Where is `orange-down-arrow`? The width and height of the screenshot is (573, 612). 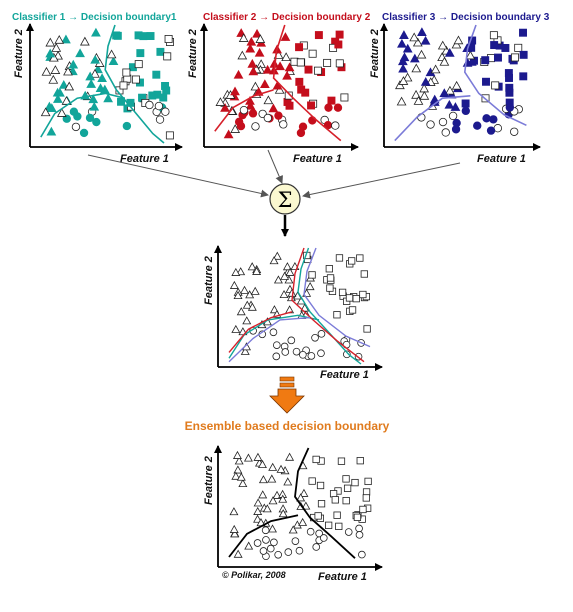 orange-down-arrow is located at coordinates (287, 395).